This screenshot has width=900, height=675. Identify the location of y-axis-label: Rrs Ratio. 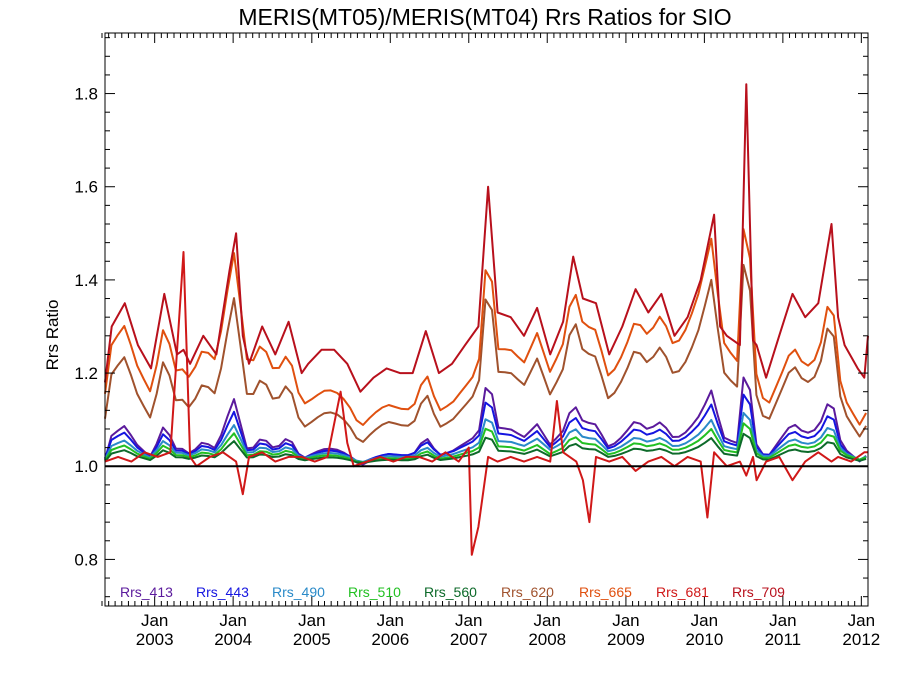
(52, 335).